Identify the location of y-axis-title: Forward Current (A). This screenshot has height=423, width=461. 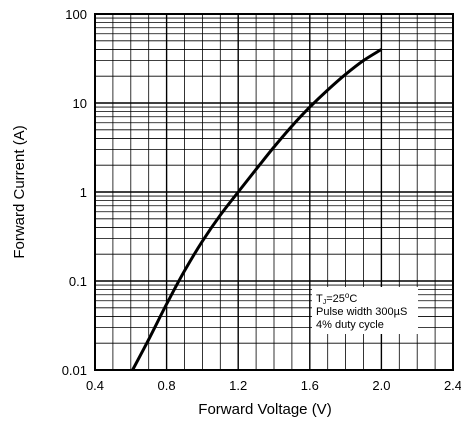
(19, 191).